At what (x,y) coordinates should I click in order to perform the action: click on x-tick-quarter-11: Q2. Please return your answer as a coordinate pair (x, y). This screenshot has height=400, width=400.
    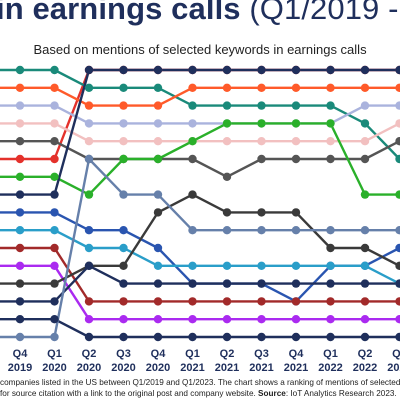
    Looking at the image, I should click on (365, 354).